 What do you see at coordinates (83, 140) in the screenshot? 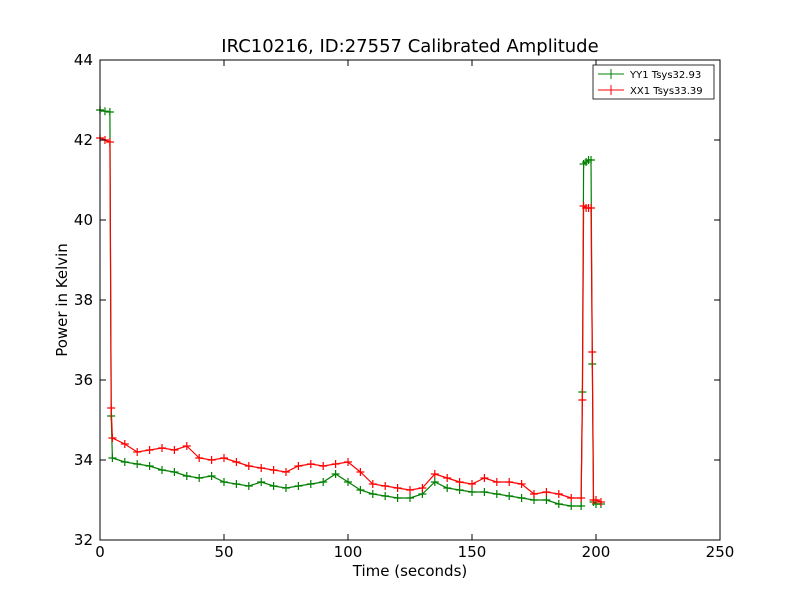
I see `y-tick-label: 42` at bounding box center [83, 140].